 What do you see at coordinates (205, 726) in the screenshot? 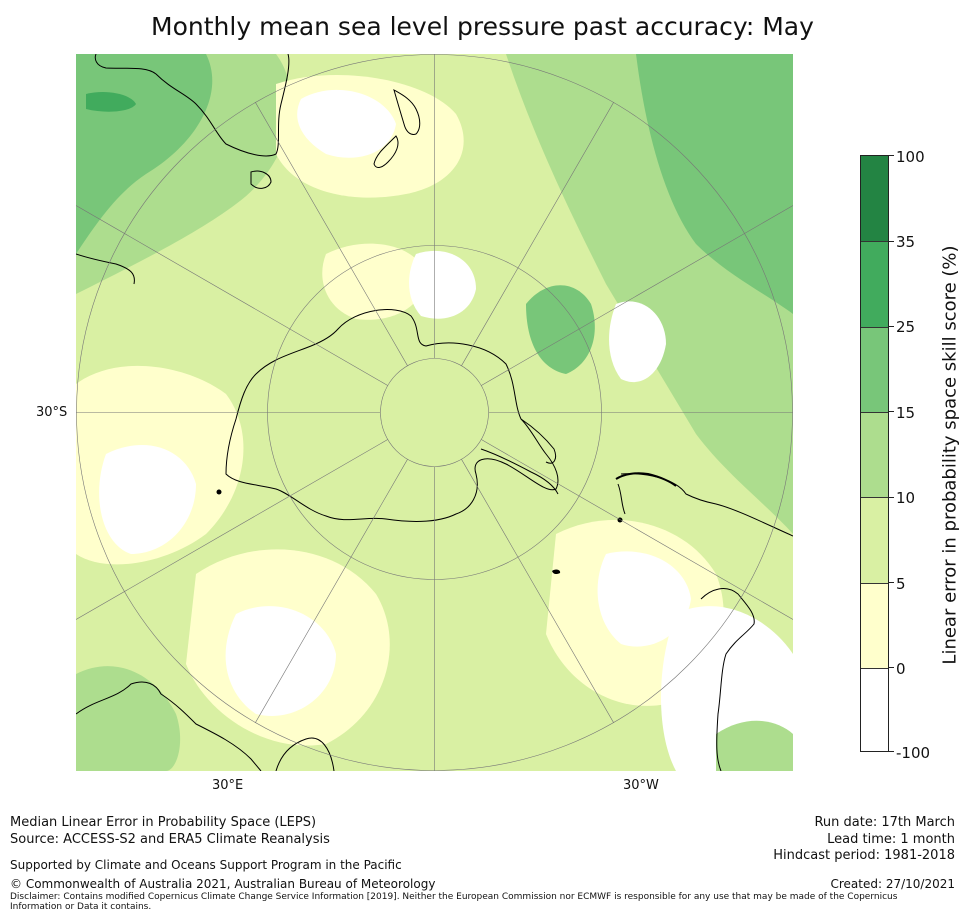
I see `australia-coastline` at bounding box center [205, 726].